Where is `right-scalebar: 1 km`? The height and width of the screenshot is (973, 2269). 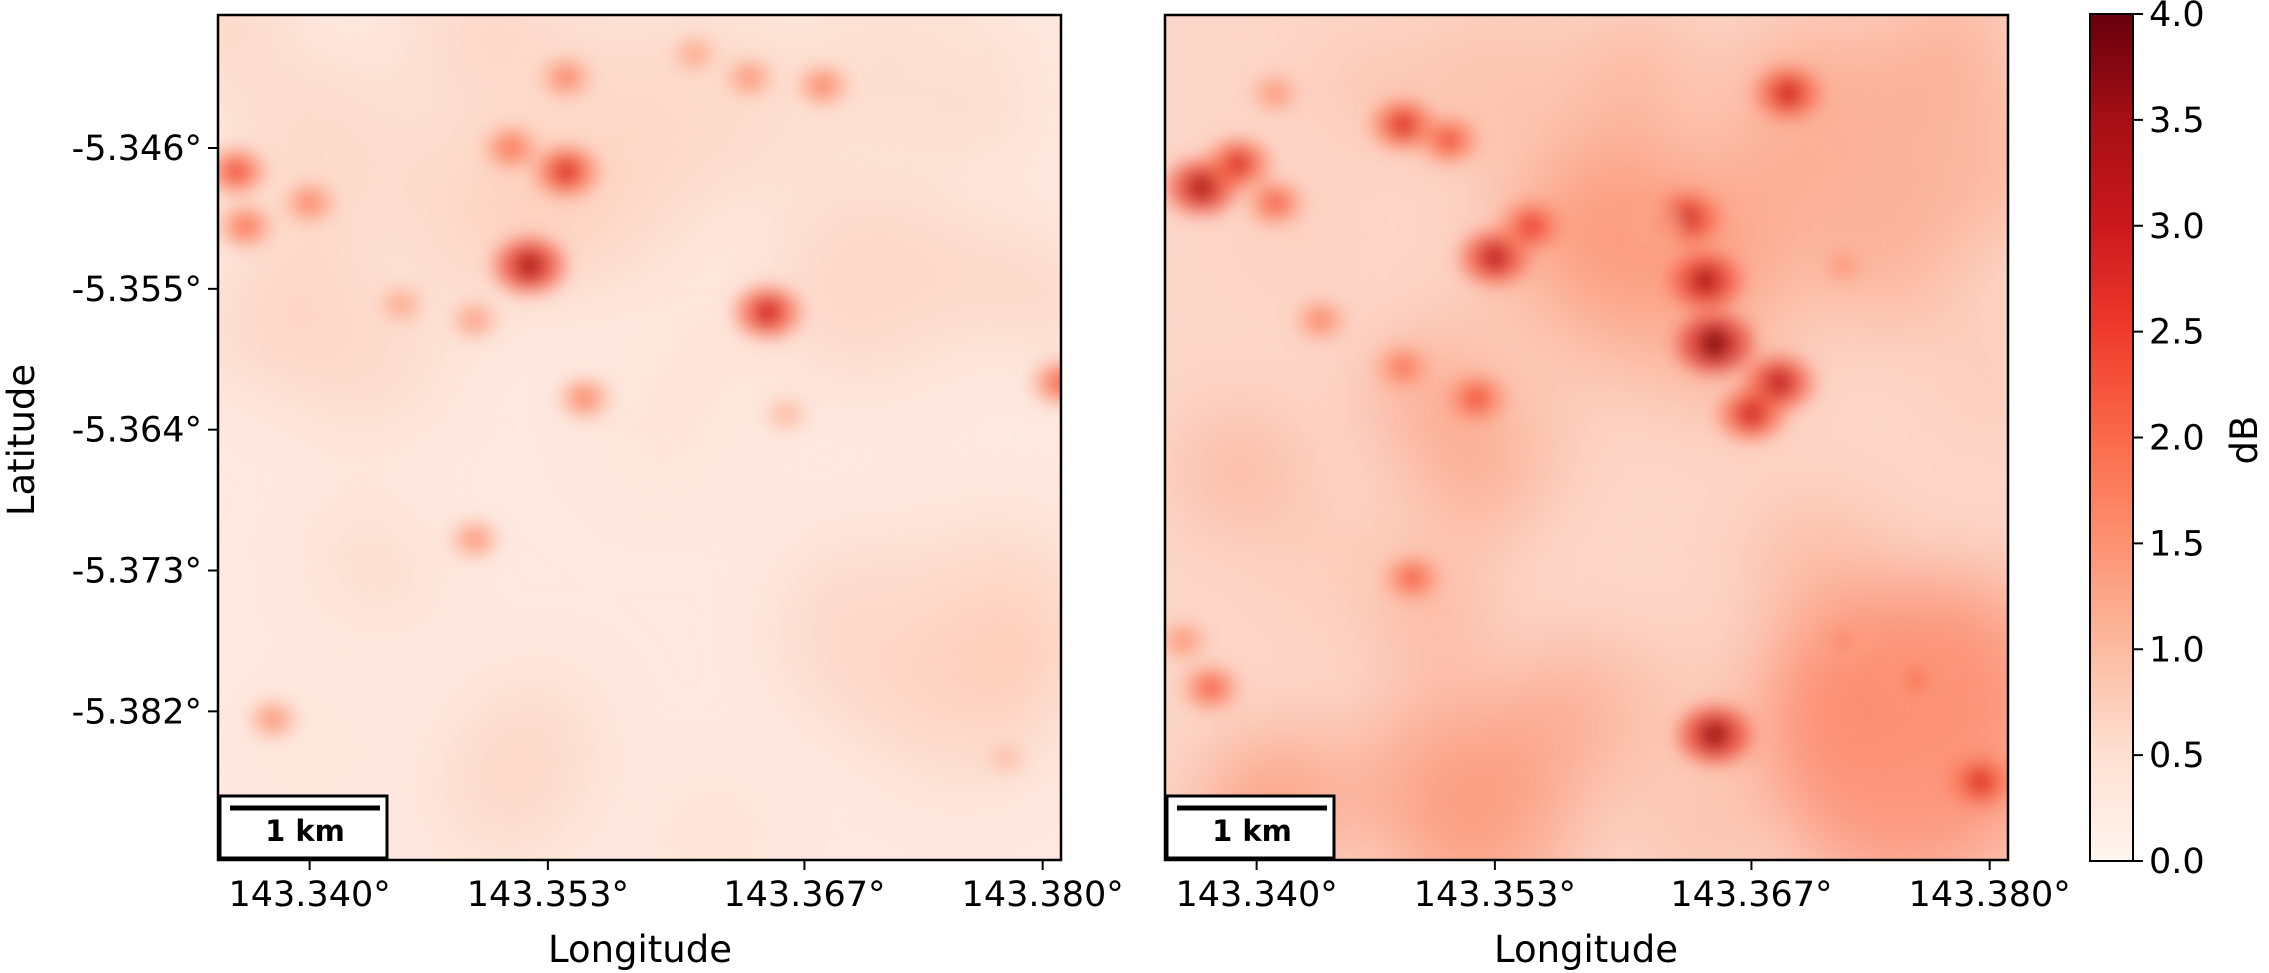 right-scalebar: 1 km is located at coordinates (1250, 827).